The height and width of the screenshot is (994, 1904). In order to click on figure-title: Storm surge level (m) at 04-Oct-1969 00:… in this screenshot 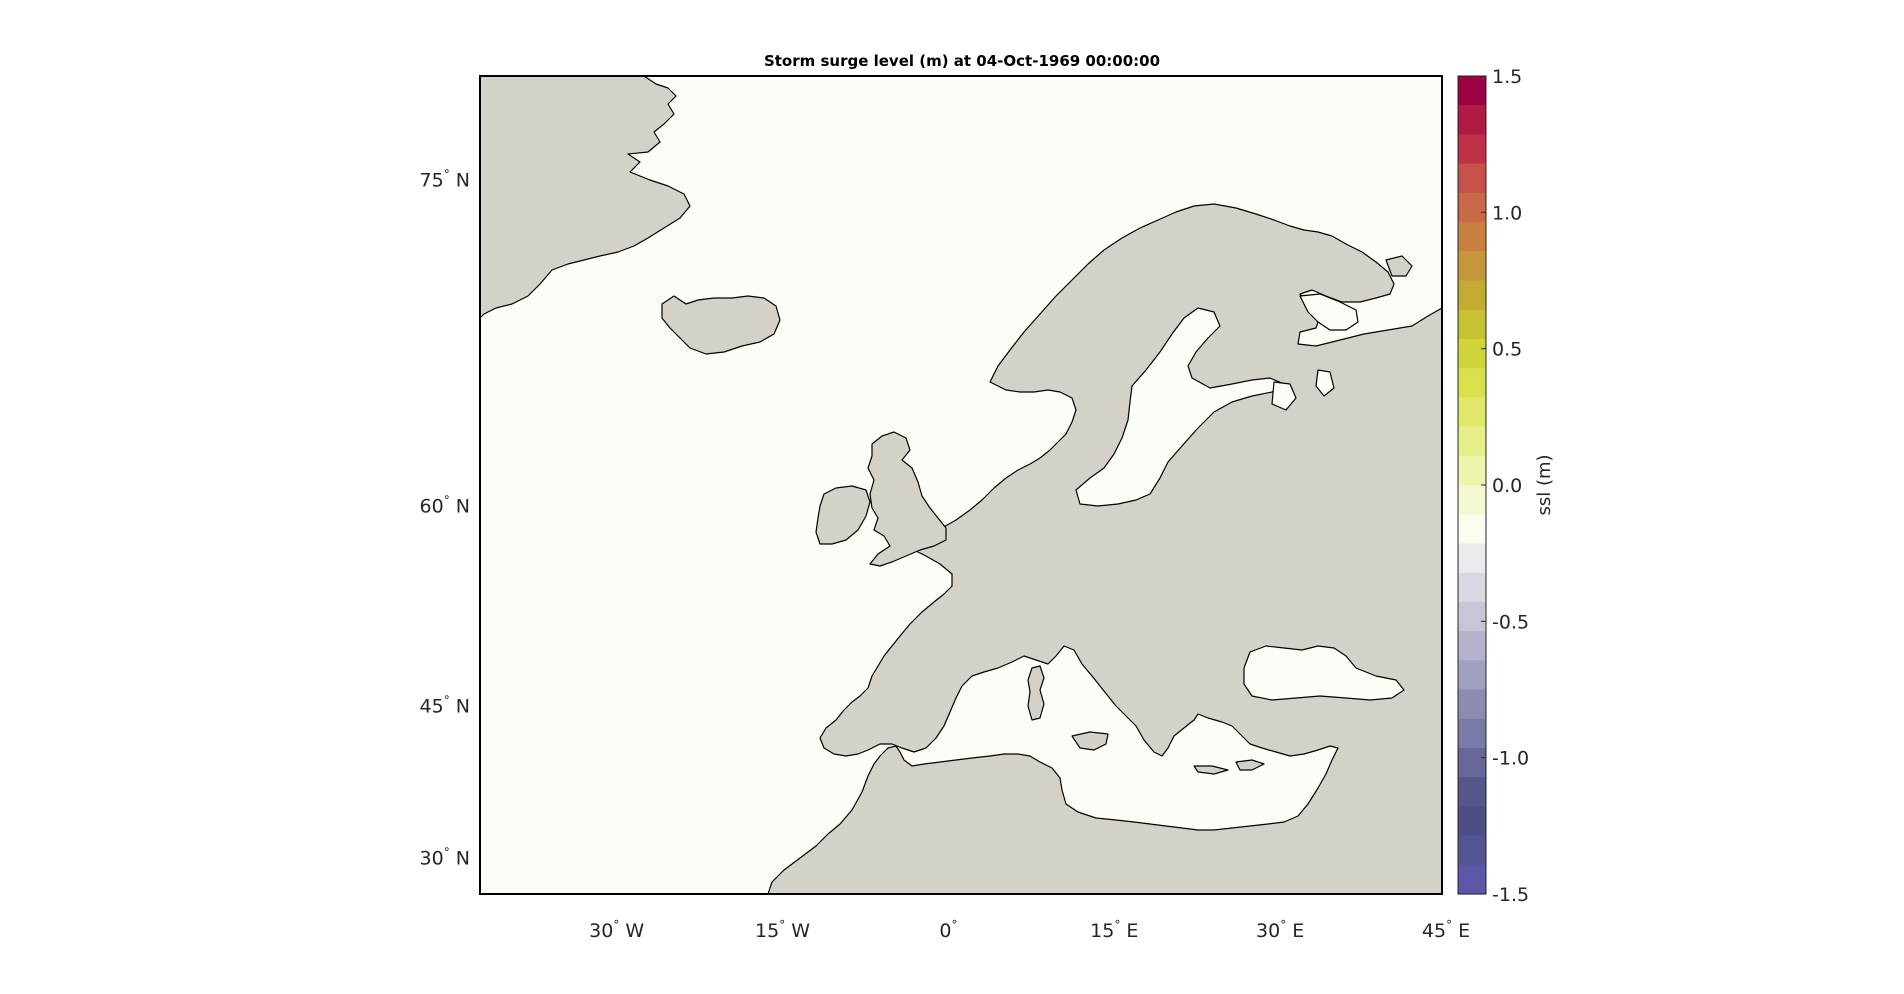, I will do `click(962, 61)`.